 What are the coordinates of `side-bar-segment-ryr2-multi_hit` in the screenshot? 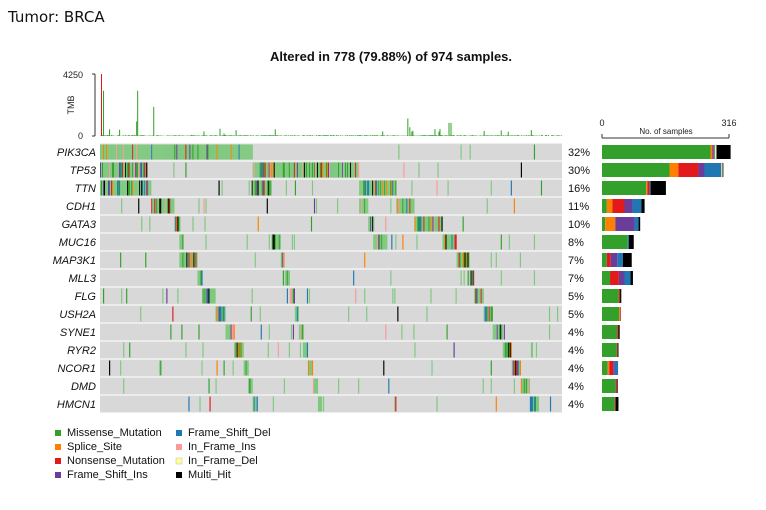 It's located at (618, 350).